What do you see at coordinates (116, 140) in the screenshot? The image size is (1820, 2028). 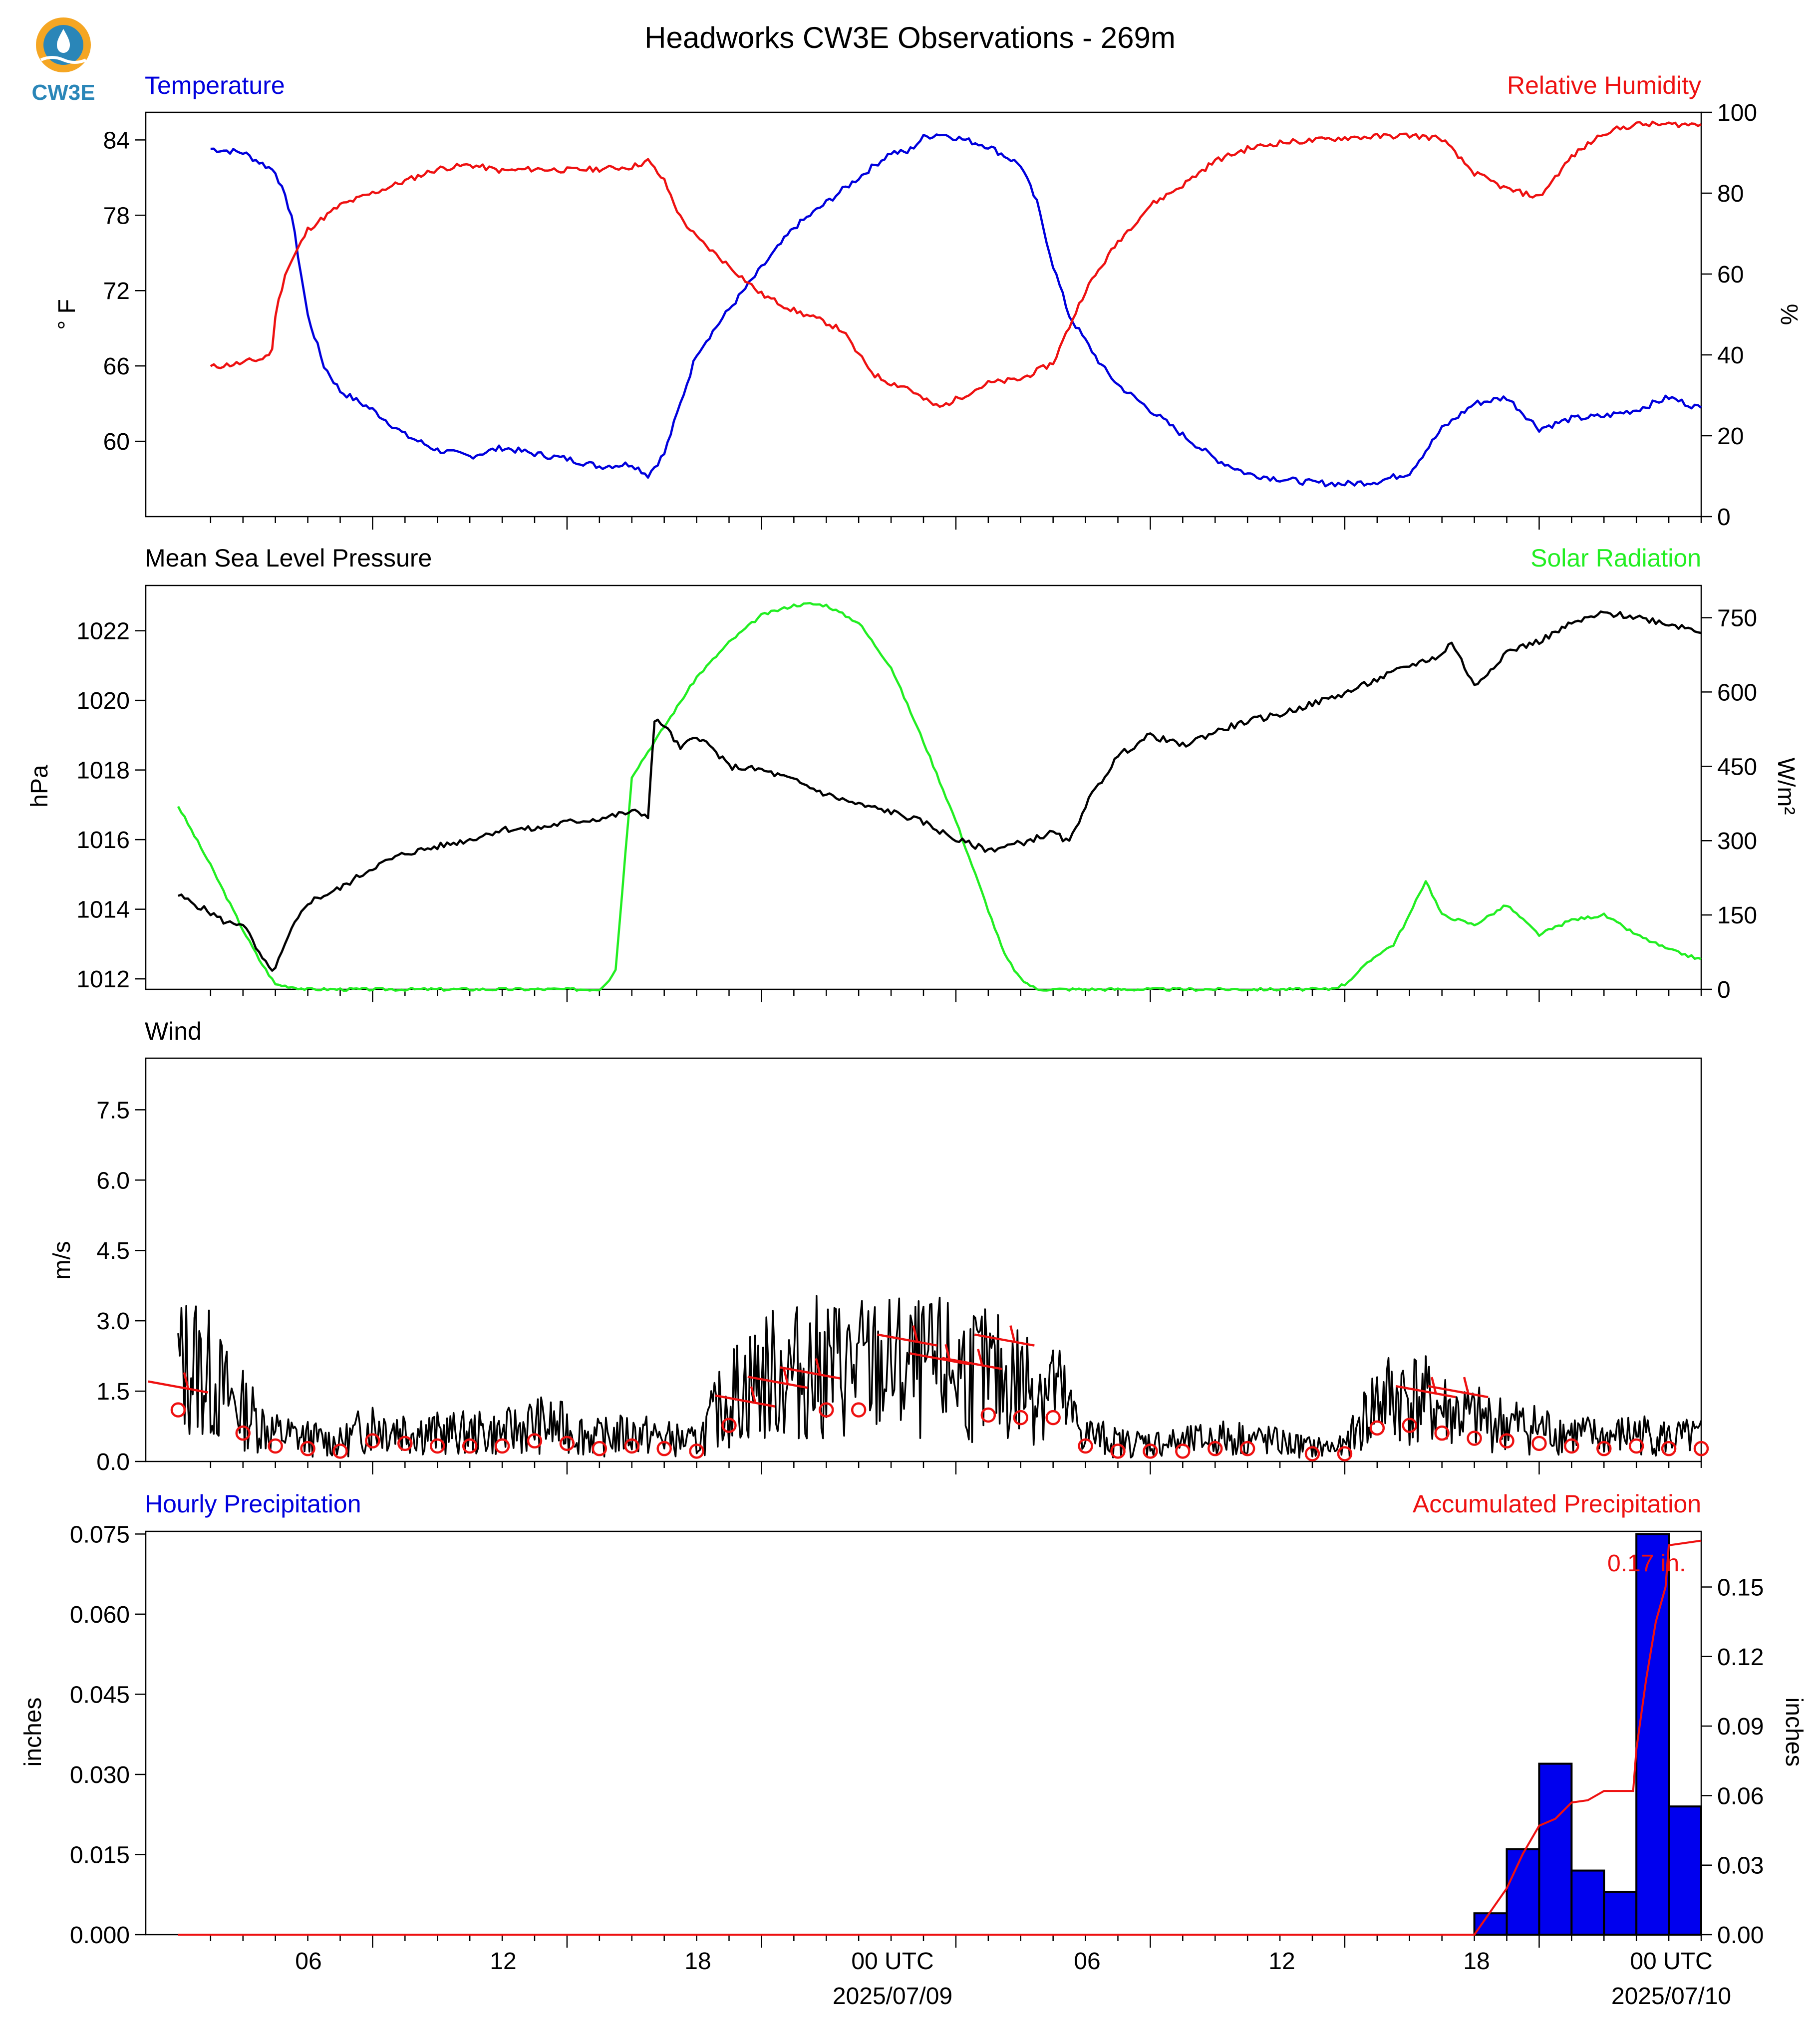 I see `ytick-label: 84` at bounding box center [116, 140].